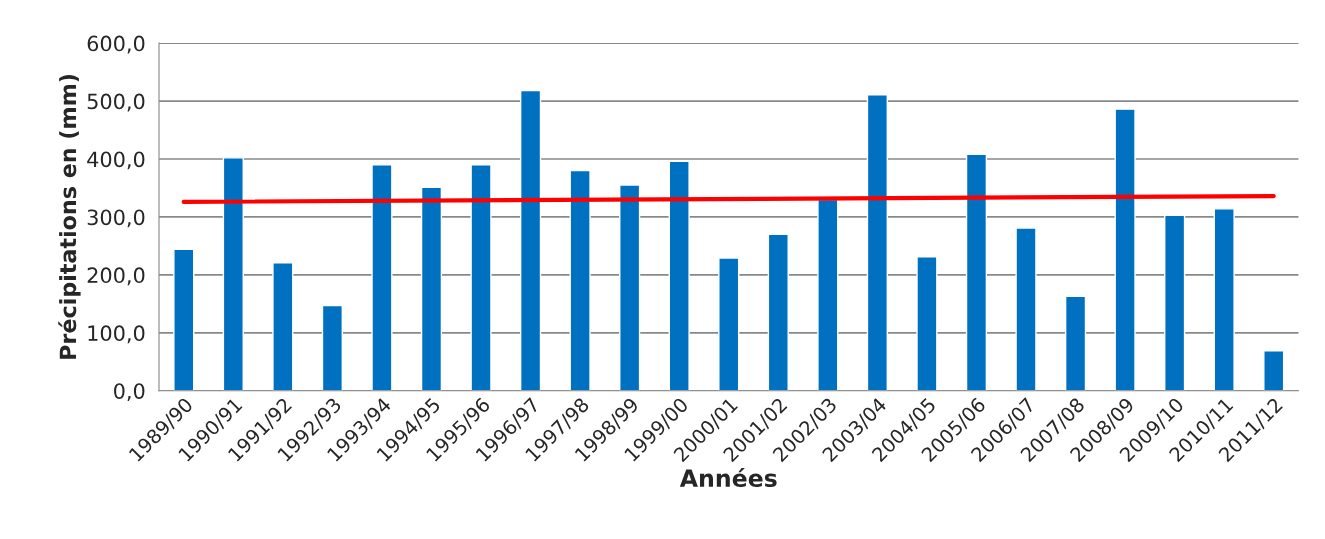  Describe the element at coordinates (69, 216) in the screenshot. I see `y-axis-title: Précipitations en (mm)` at that location.